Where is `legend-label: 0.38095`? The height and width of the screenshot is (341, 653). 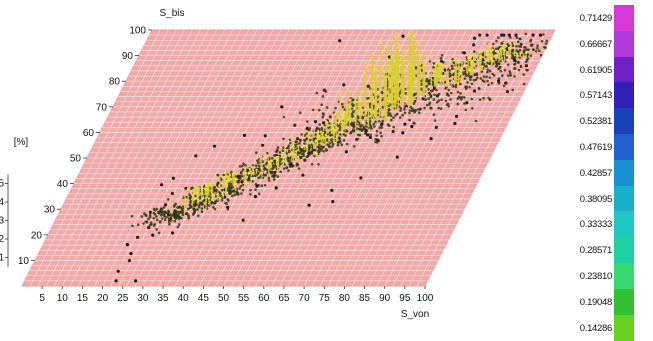
legend-label: 0.38095 is located at coordinates (596, 199).